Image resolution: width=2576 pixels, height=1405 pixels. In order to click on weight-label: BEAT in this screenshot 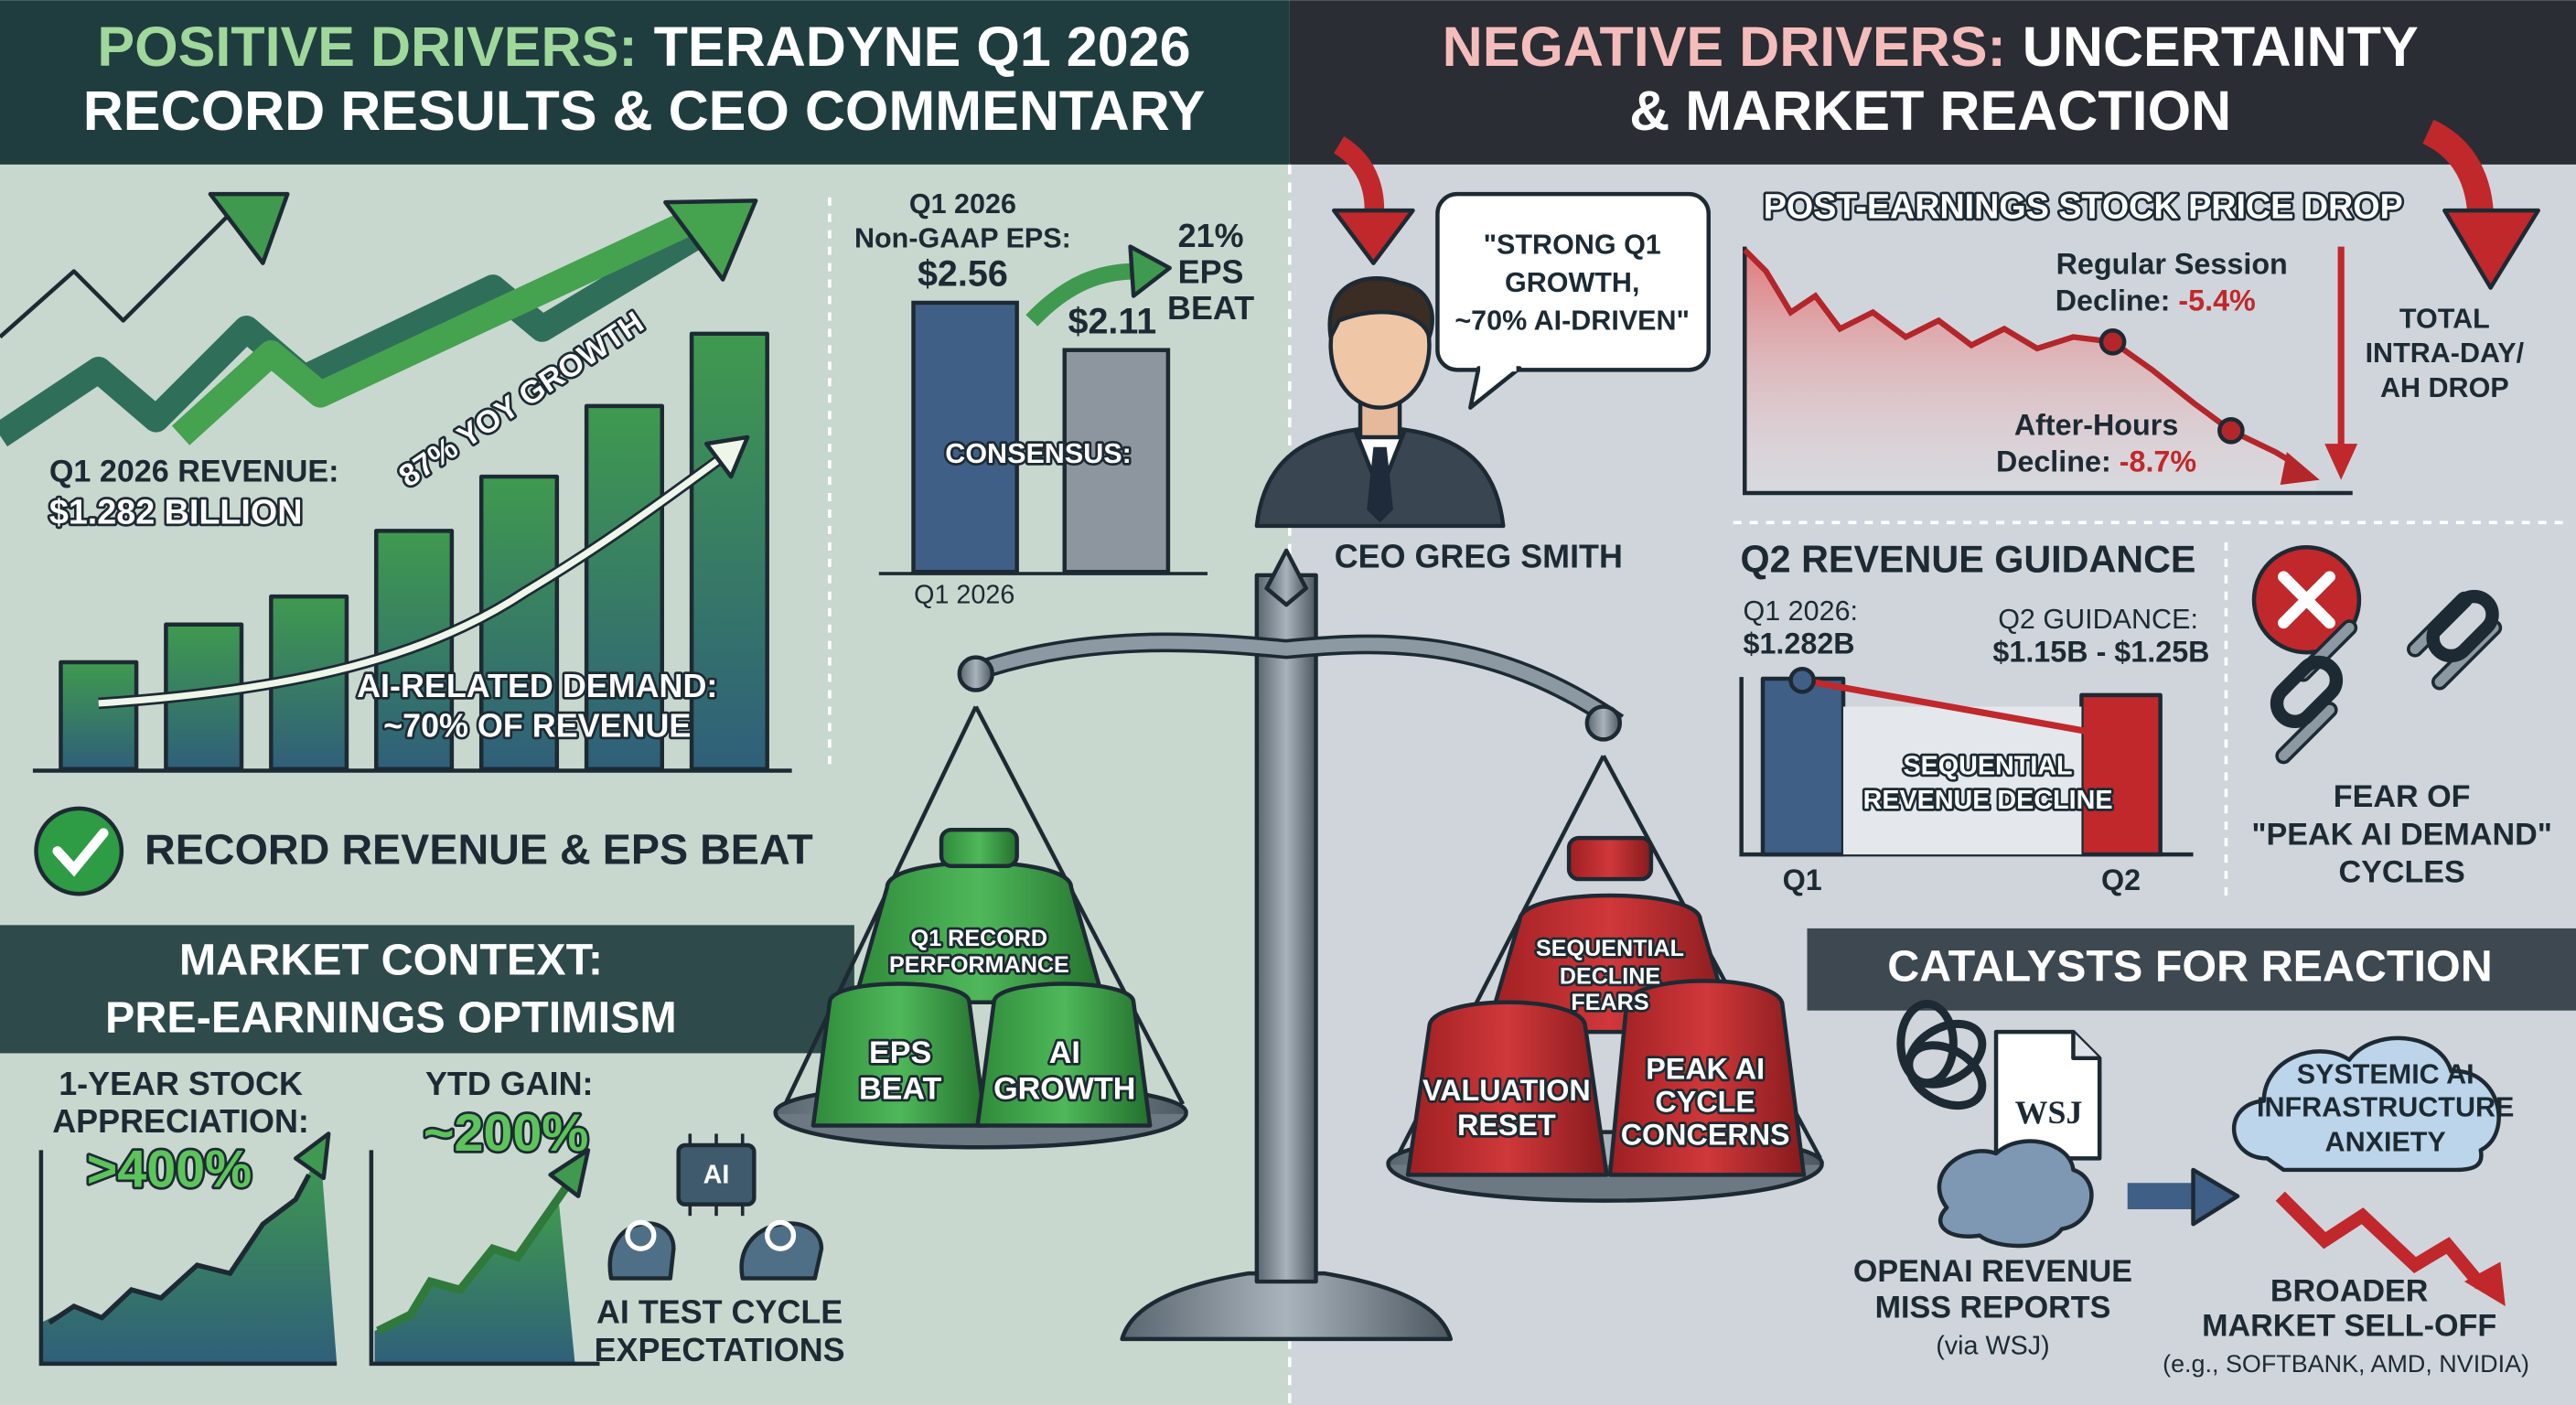, I will do `click(900, 1090)`.